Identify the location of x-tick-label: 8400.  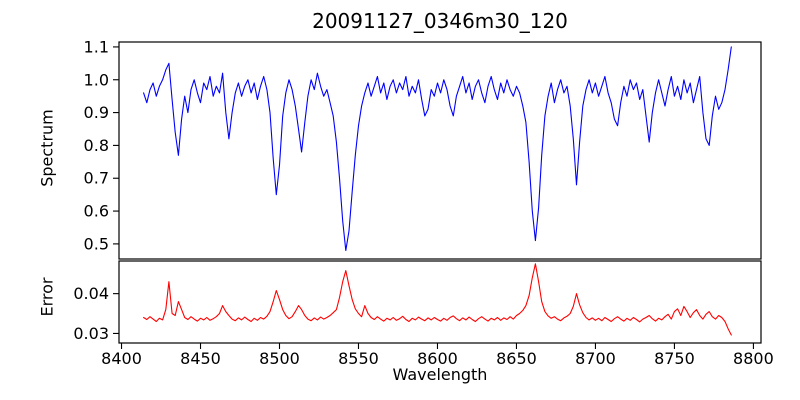
(121, 358).